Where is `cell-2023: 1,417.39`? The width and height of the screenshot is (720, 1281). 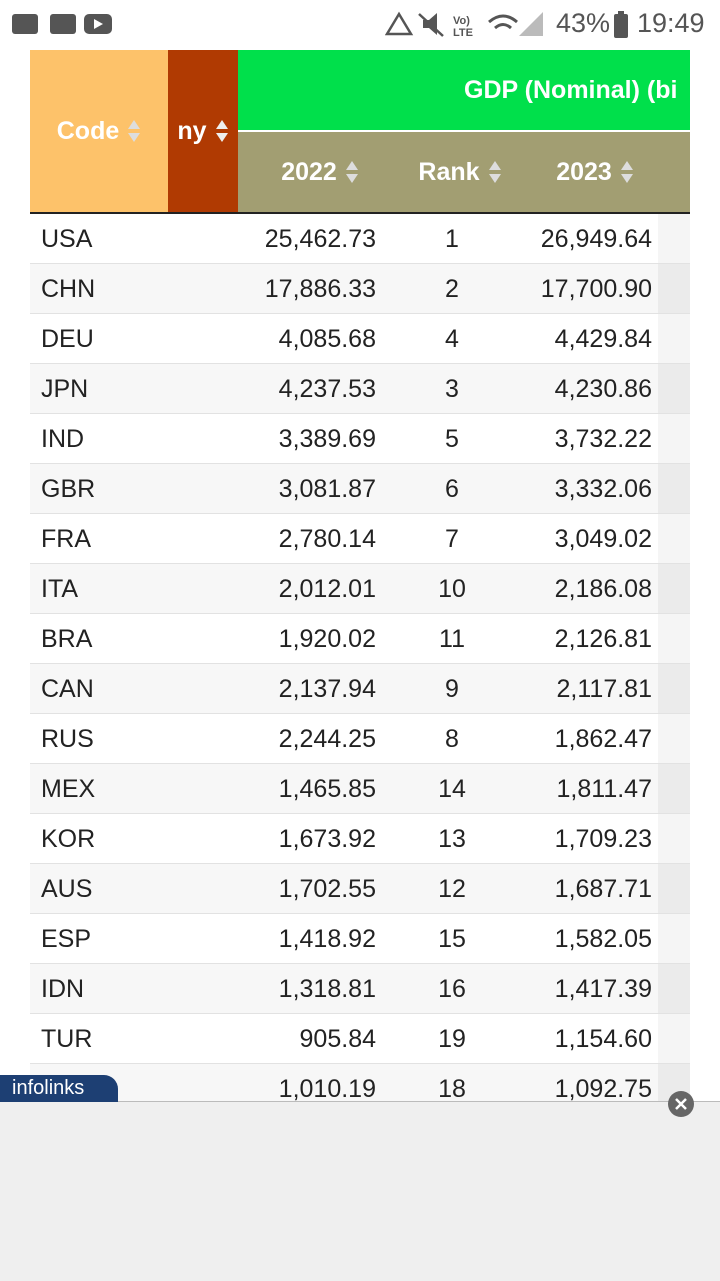
cell-2023: 1,417.39 is located at coordinates (603, 989).